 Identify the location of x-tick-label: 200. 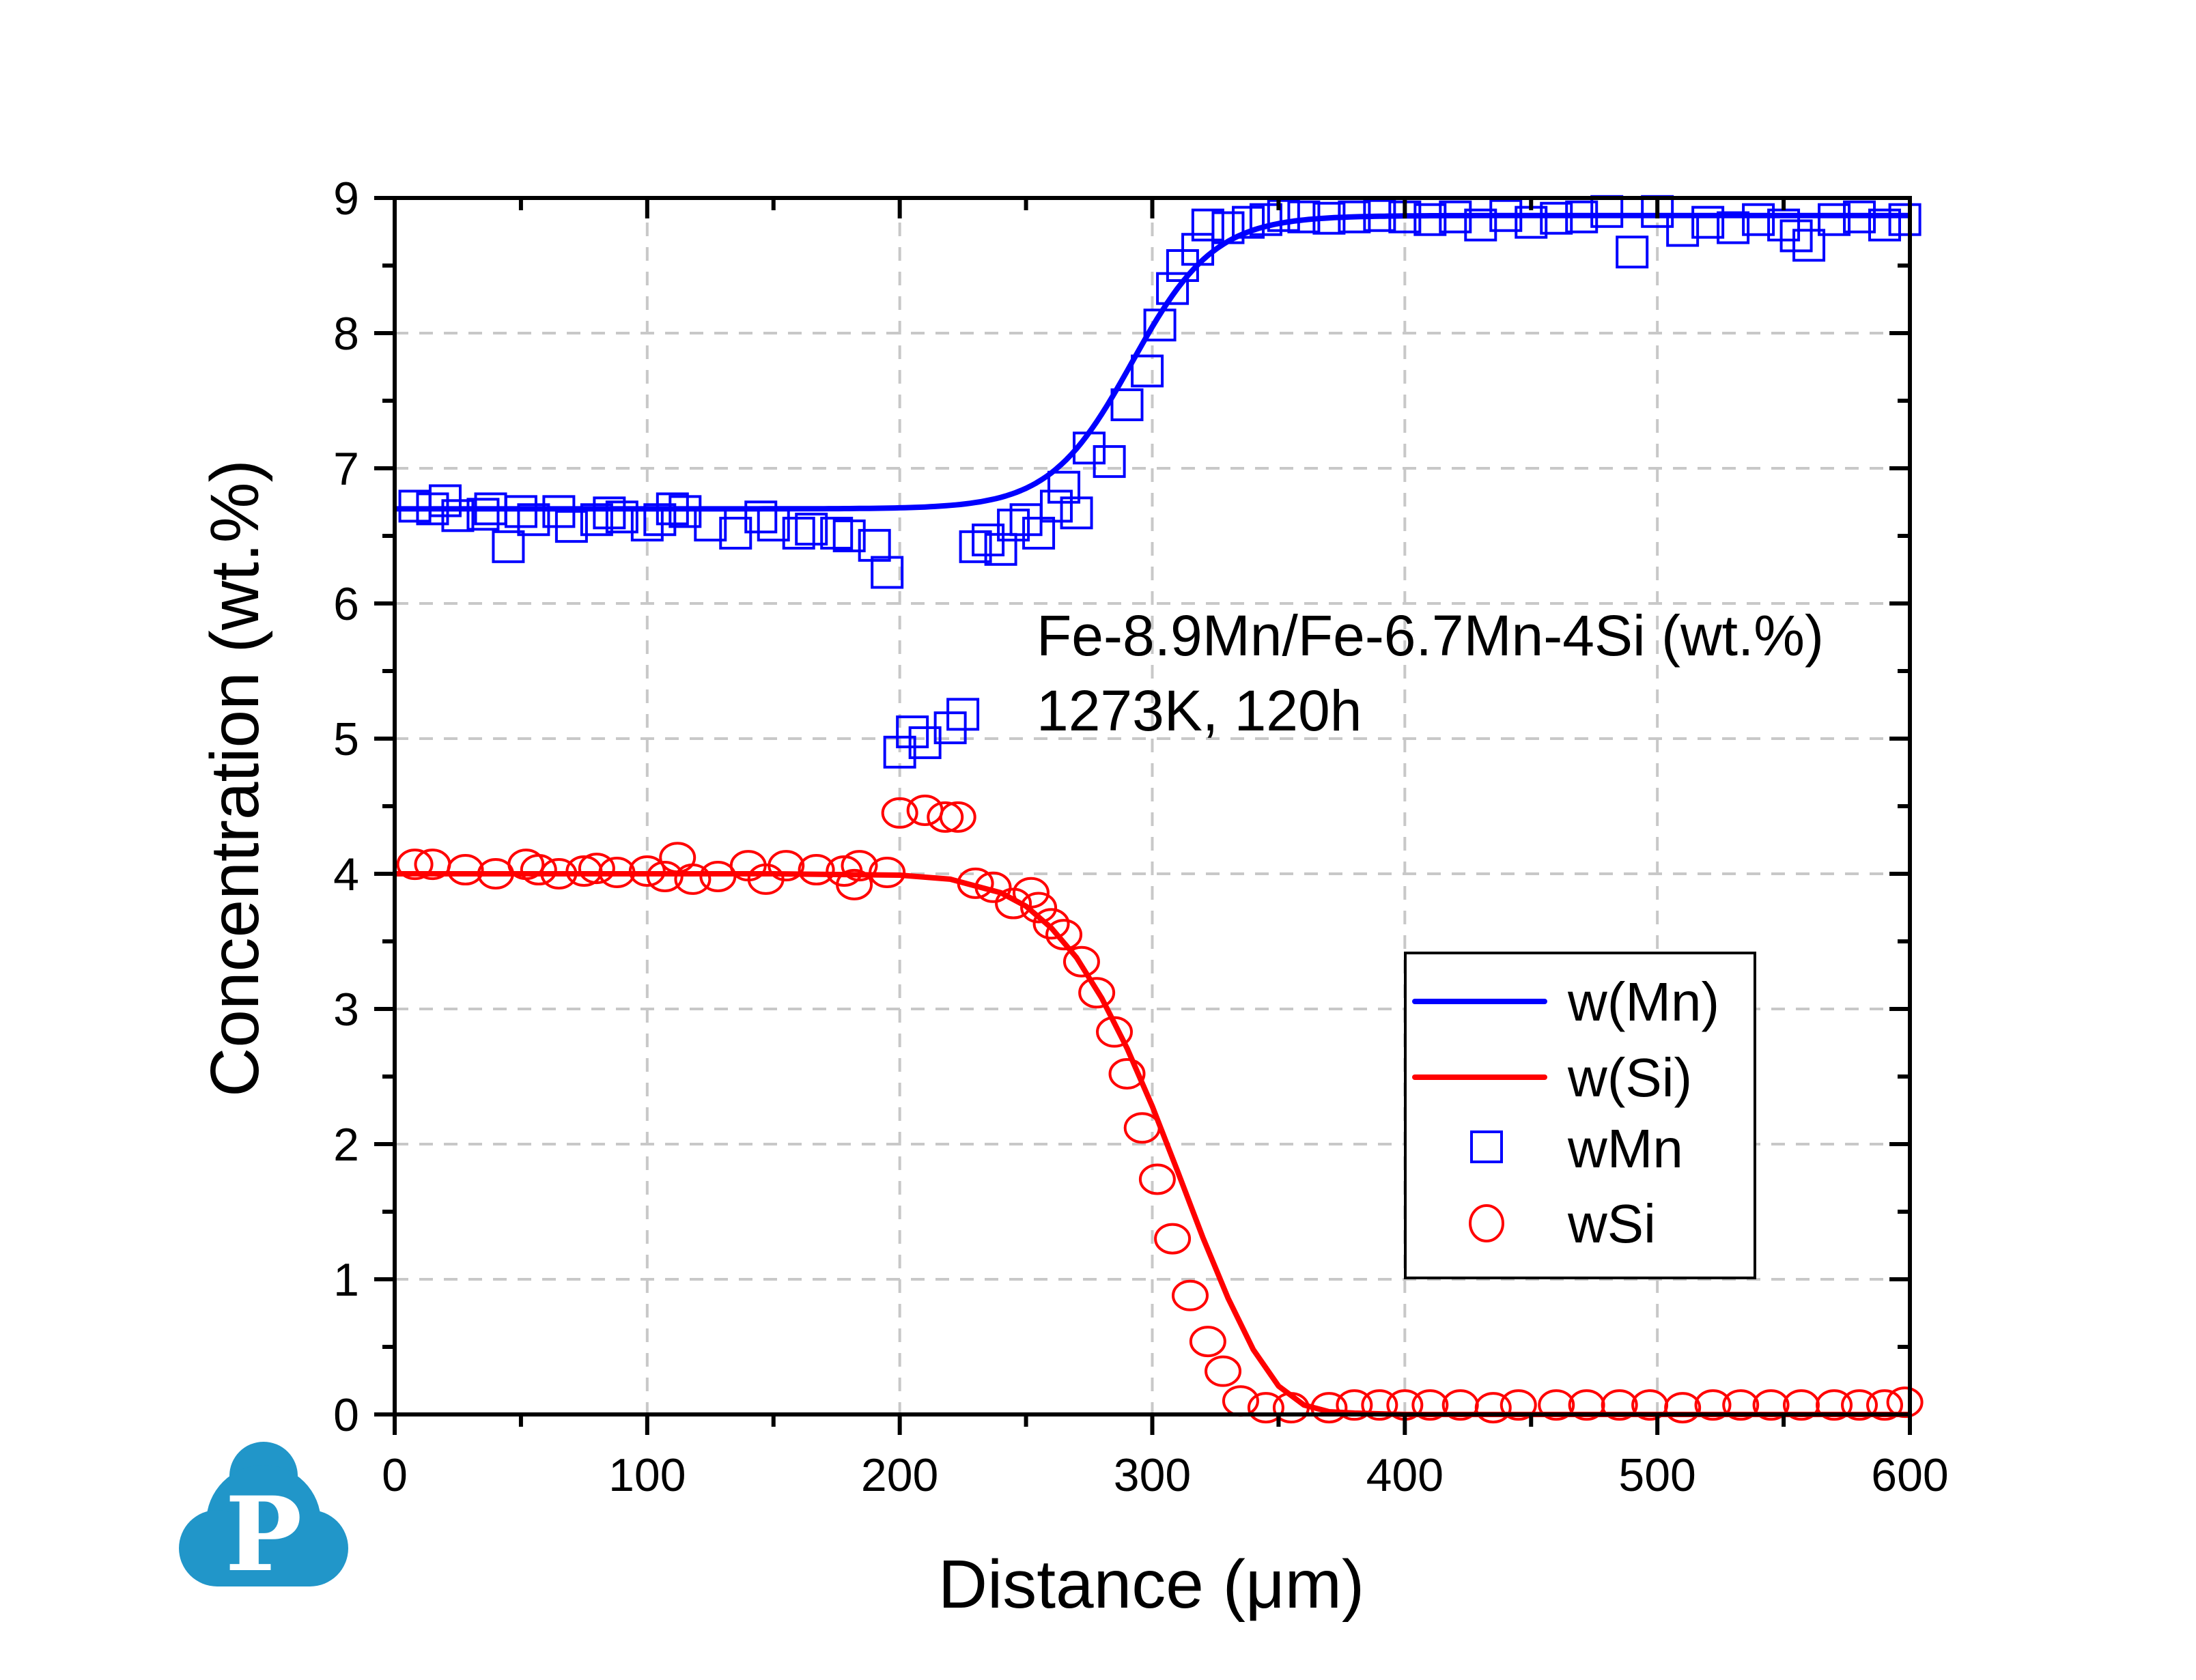
(900, 1475).